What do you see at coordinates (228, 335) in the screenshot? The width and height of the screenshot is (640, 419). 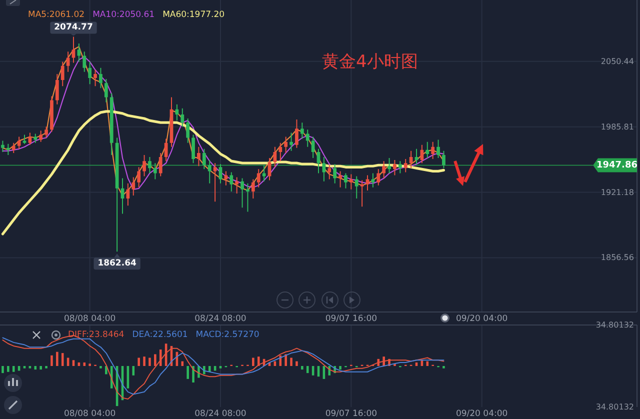 I see `annotation: MACD:2.57270` at bounding box center [228, 335].